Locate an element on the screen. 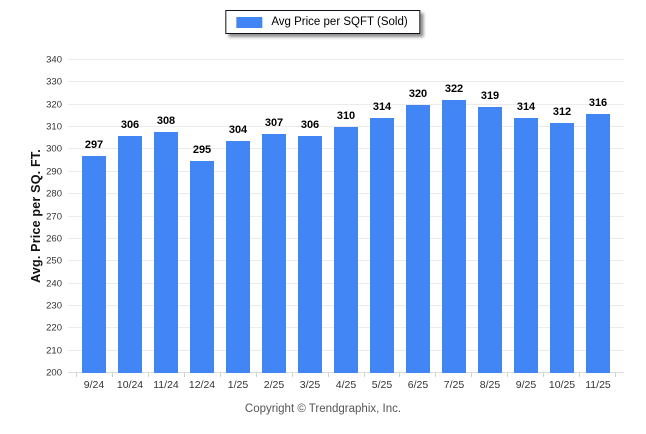  y-tick-label: 220 is located at coordinates (54, 328).